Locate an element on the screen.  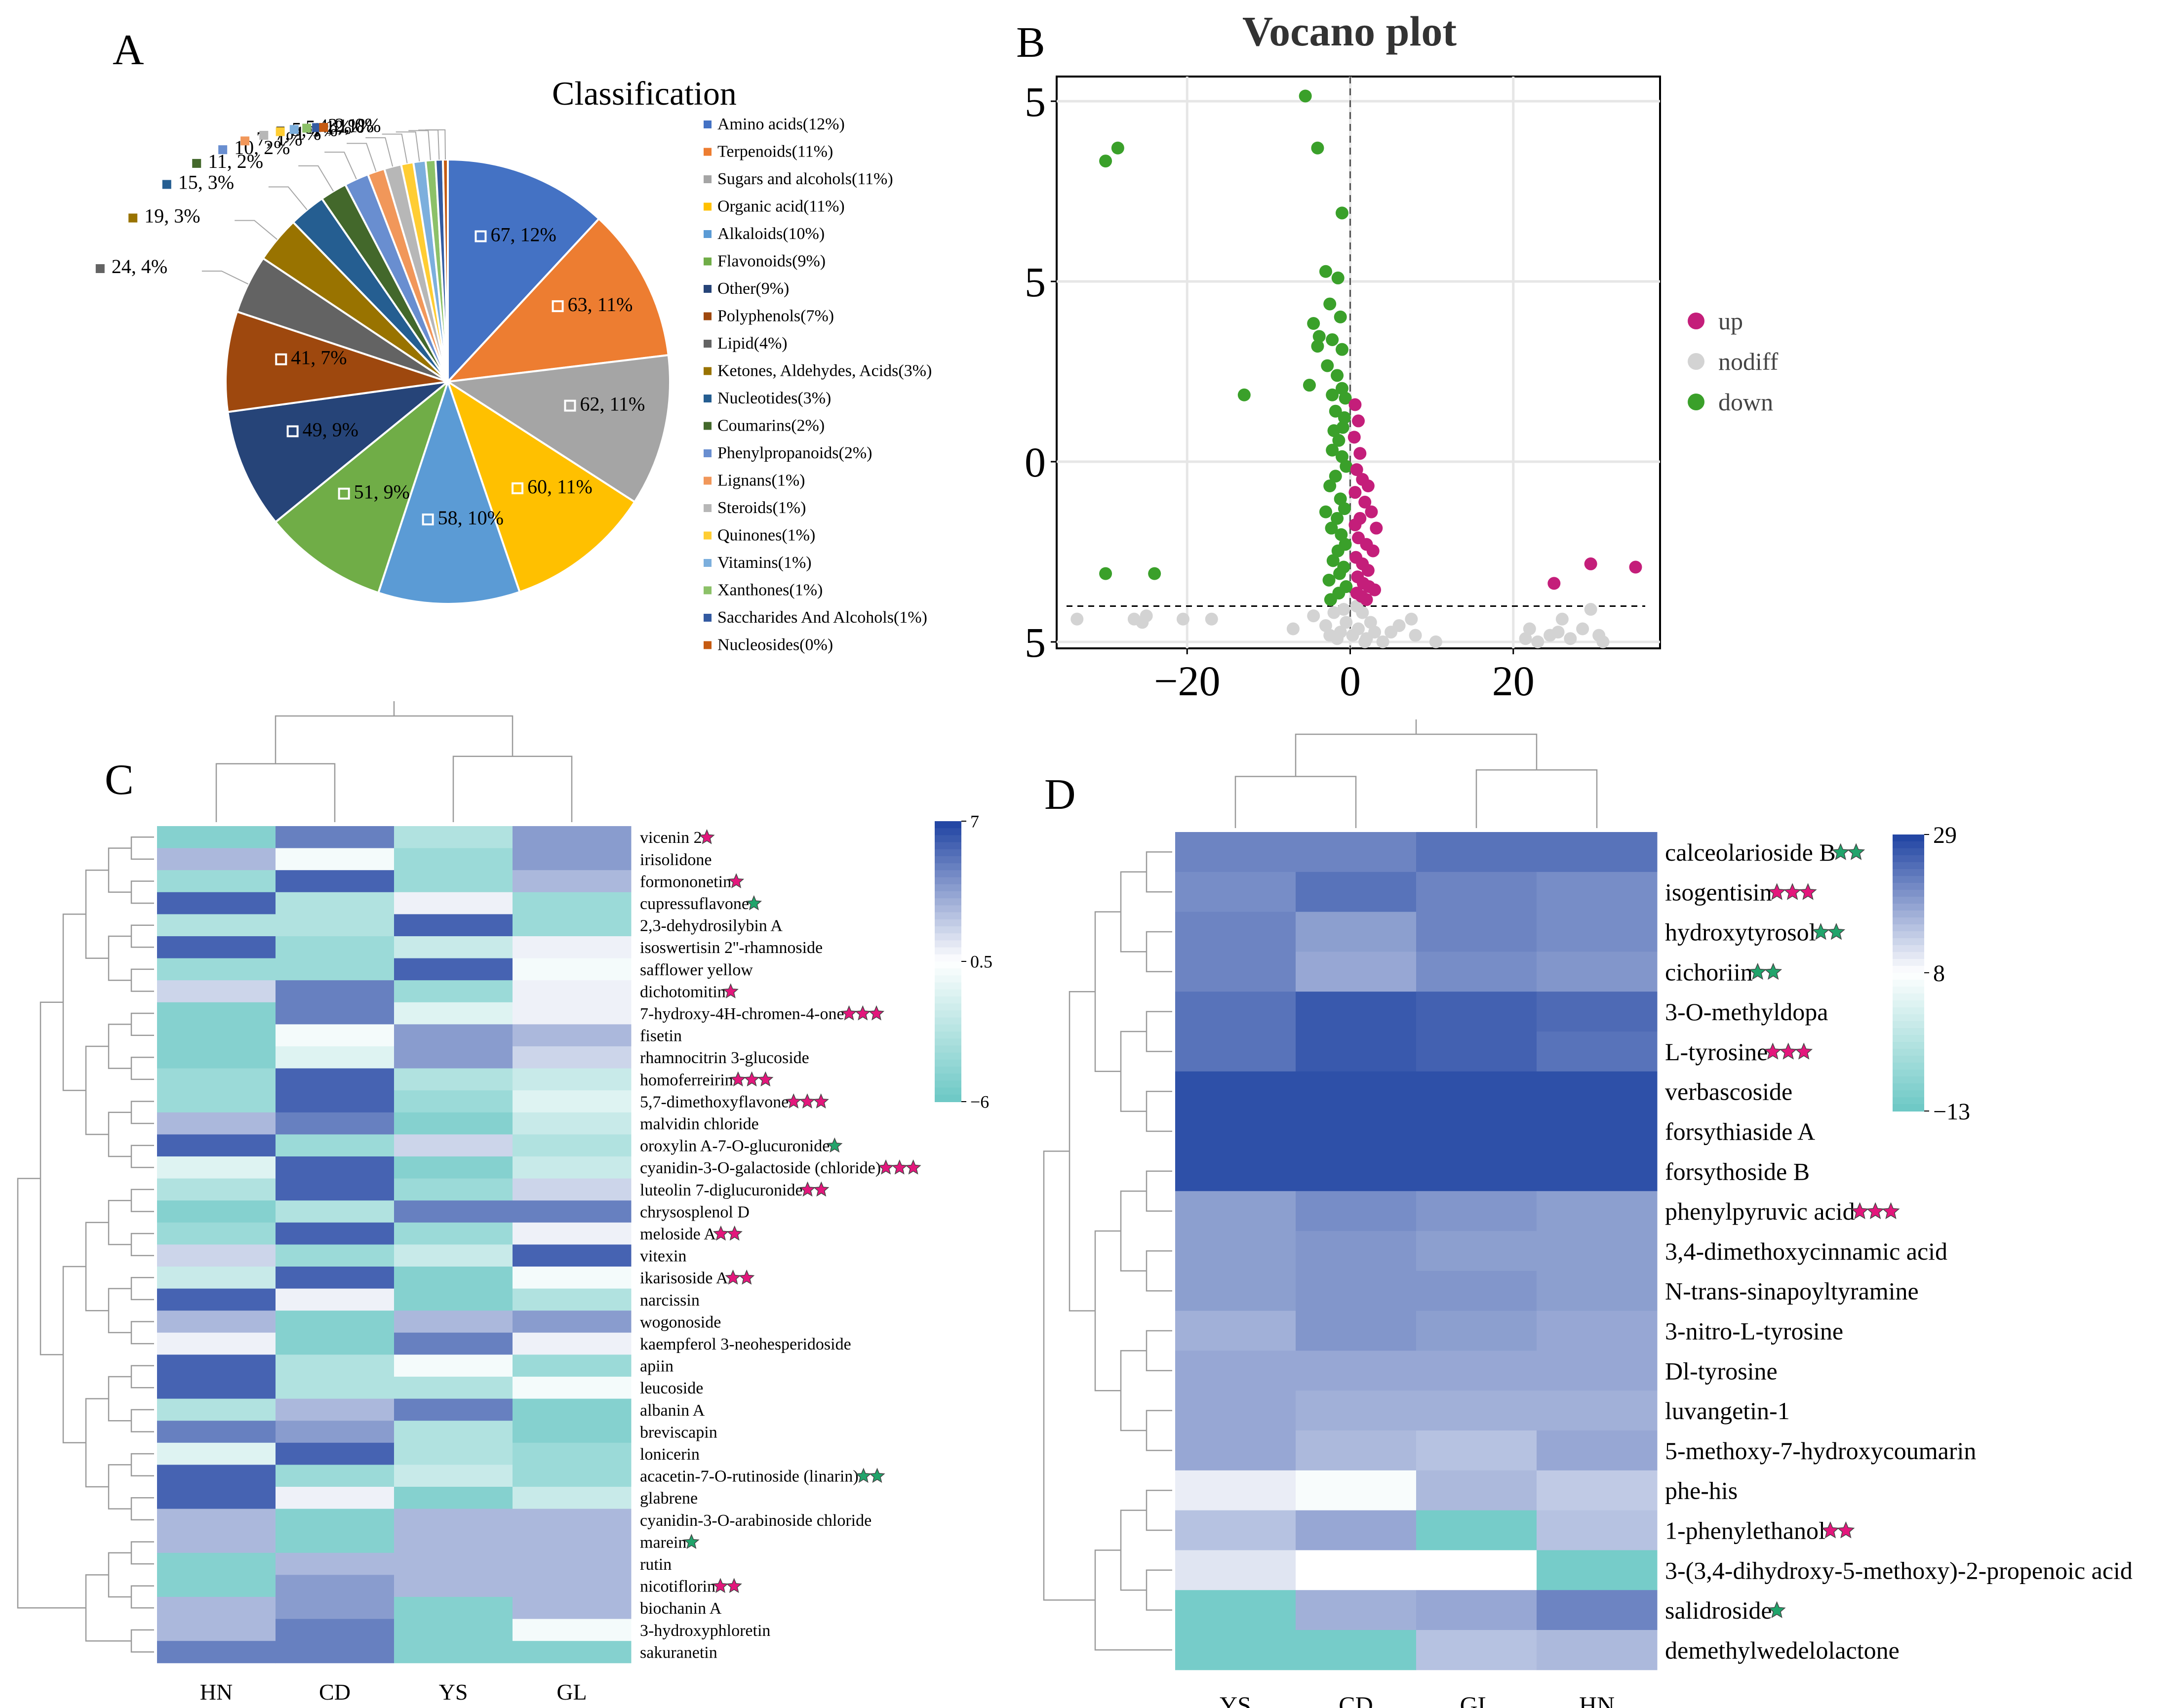
legend-label-nodiff: nodiff is located at coordinates (1748, 362).